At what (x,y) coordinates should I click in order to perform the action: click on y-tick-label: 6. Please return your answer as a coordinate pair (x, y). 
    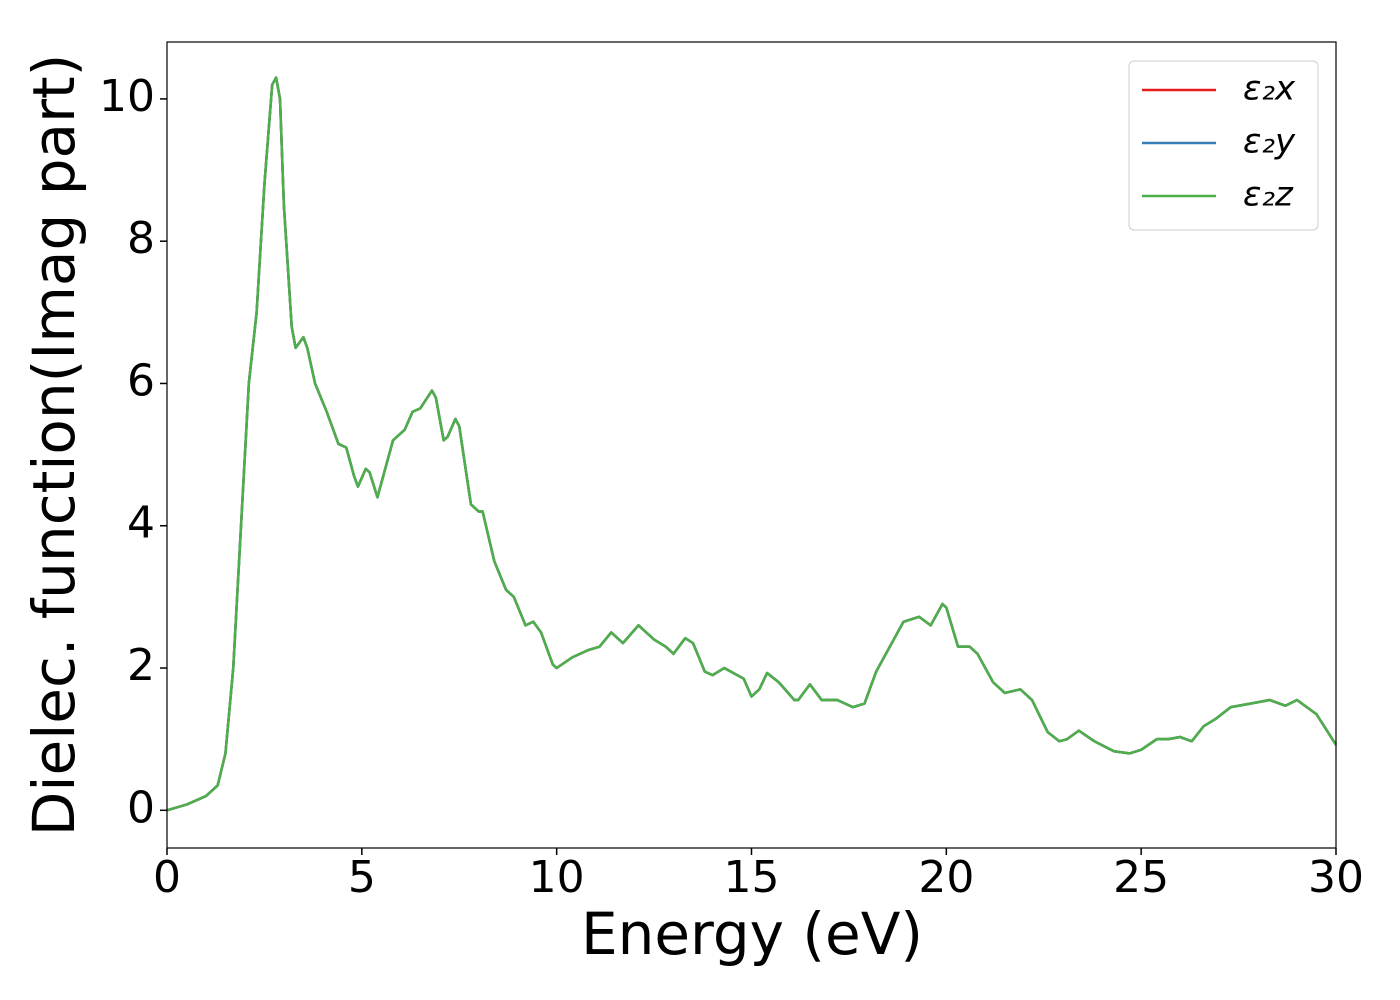
    Looking at the image, I should click on (141, 380).